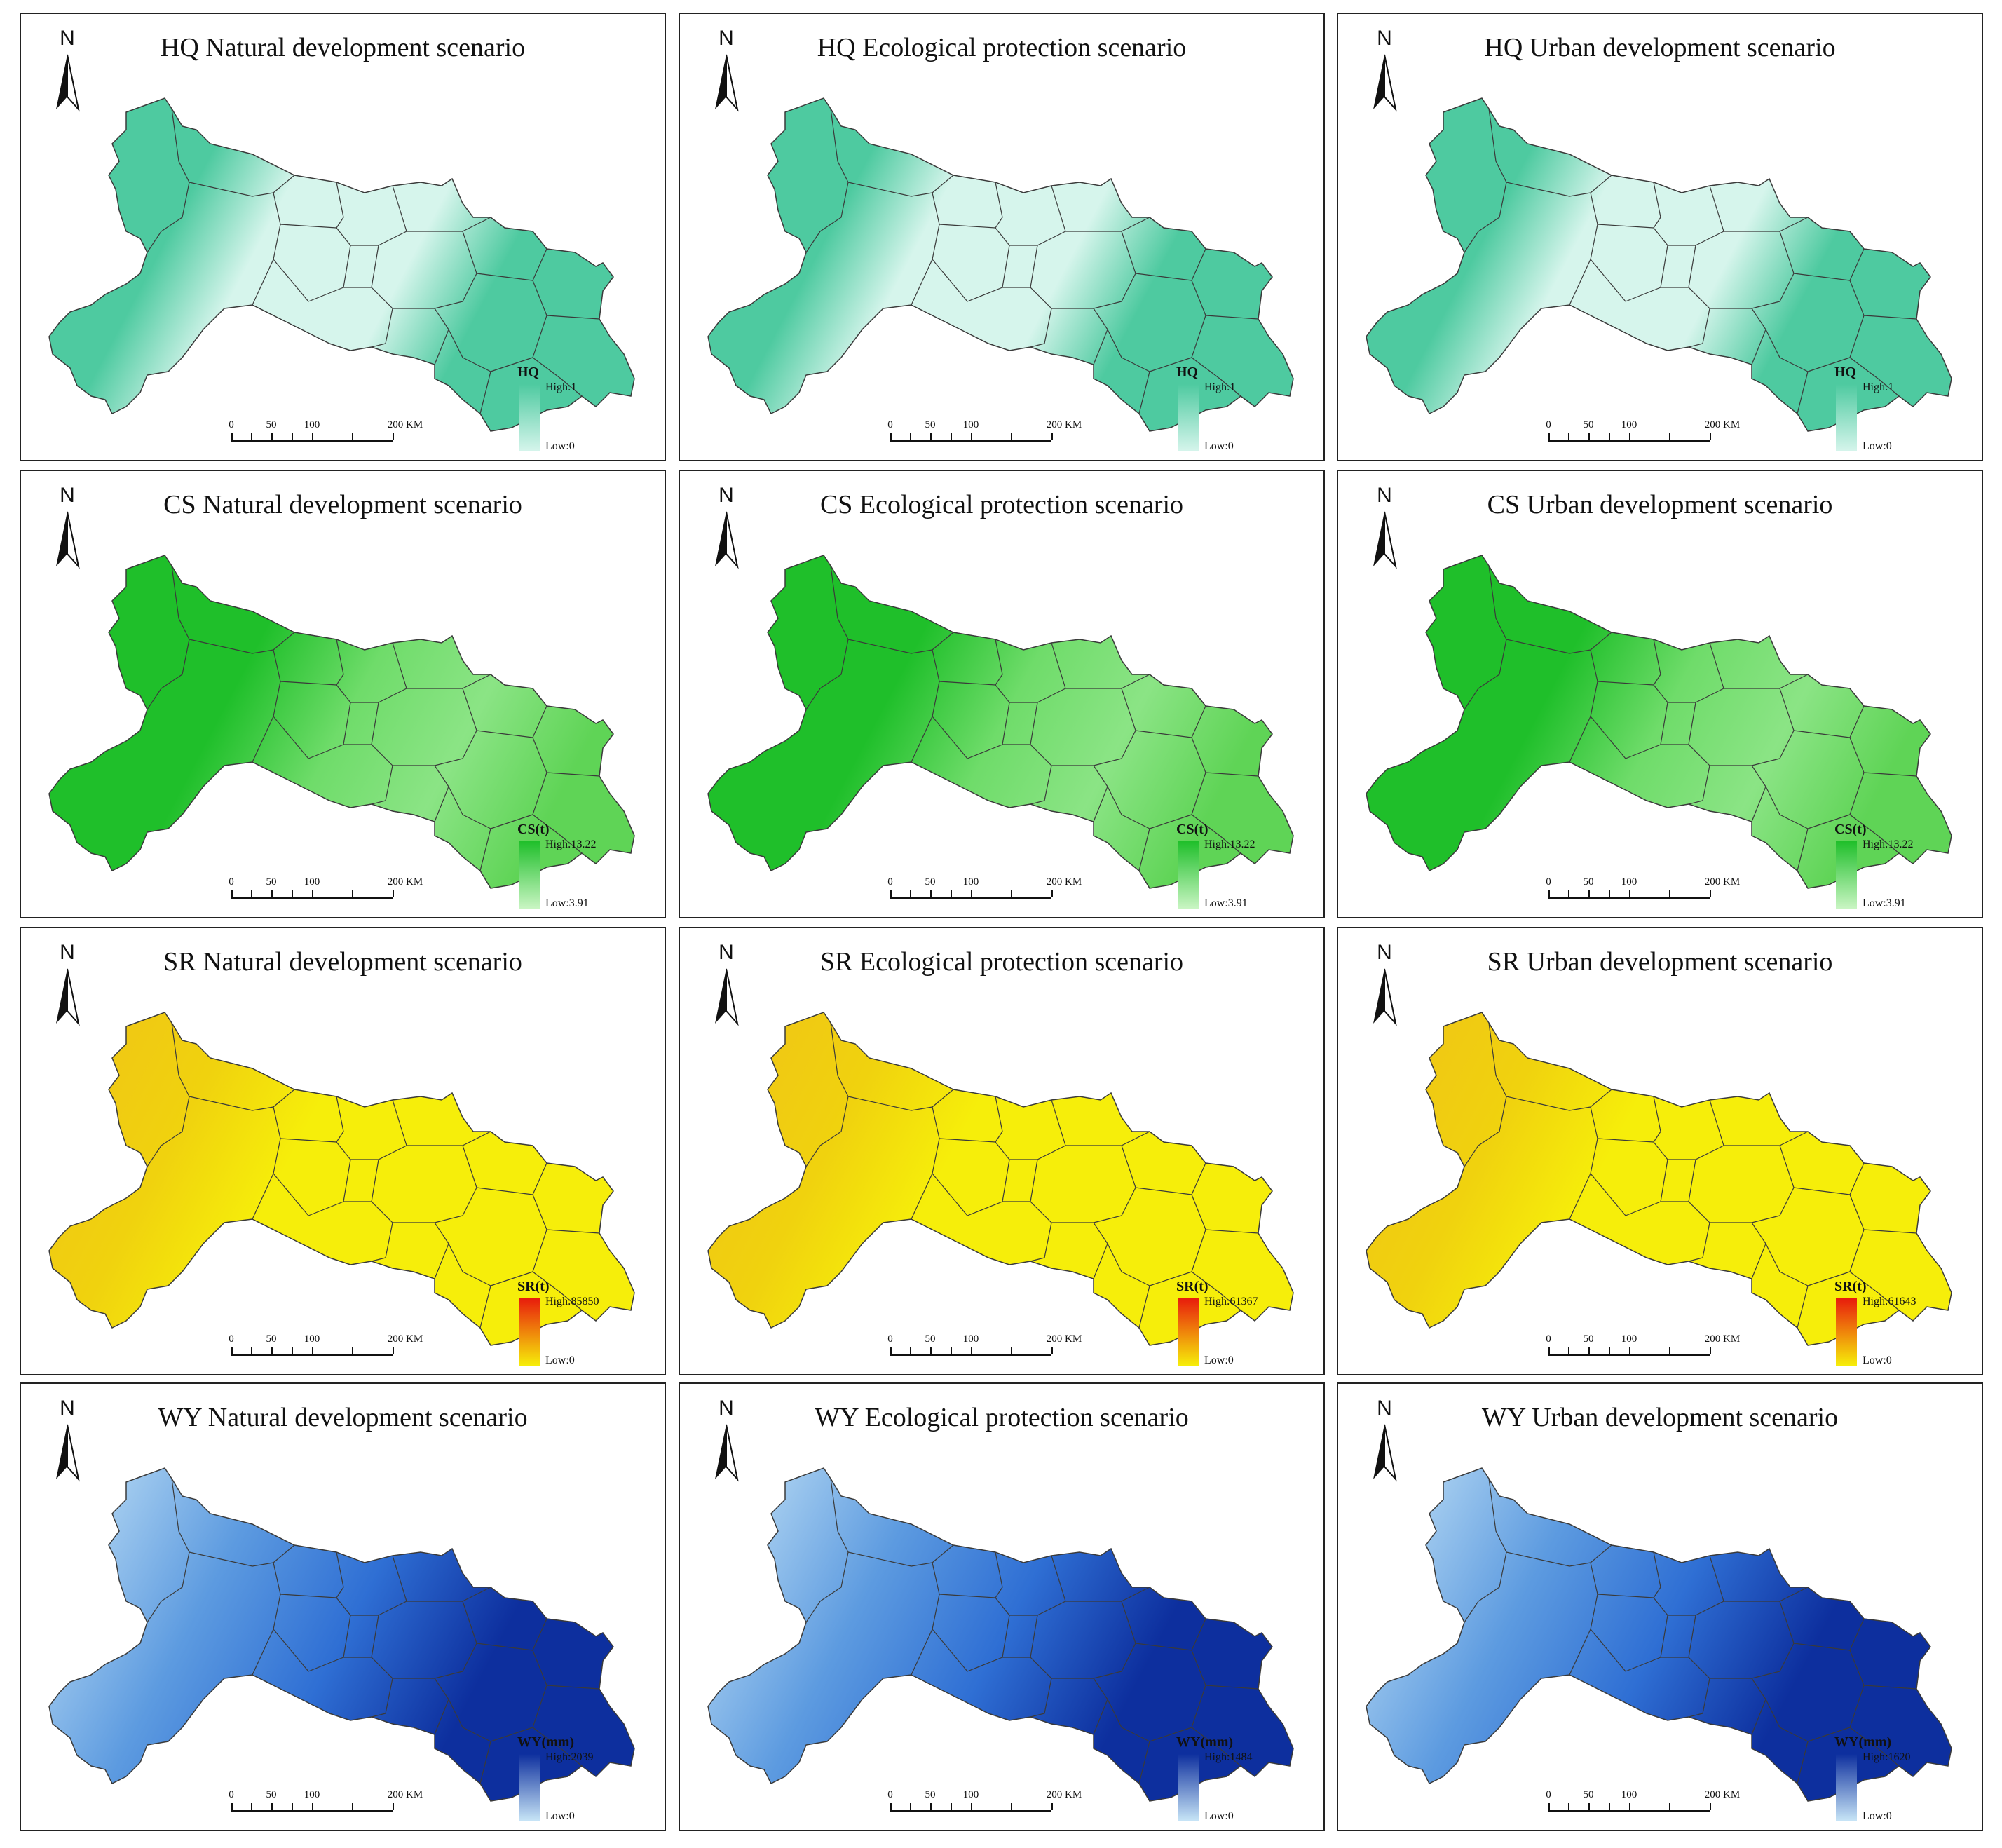 Image resolution: width=2002 pixels, height=1848 pixels. I want to click on legend-low-label: Low:3.91, so click(567, 903).